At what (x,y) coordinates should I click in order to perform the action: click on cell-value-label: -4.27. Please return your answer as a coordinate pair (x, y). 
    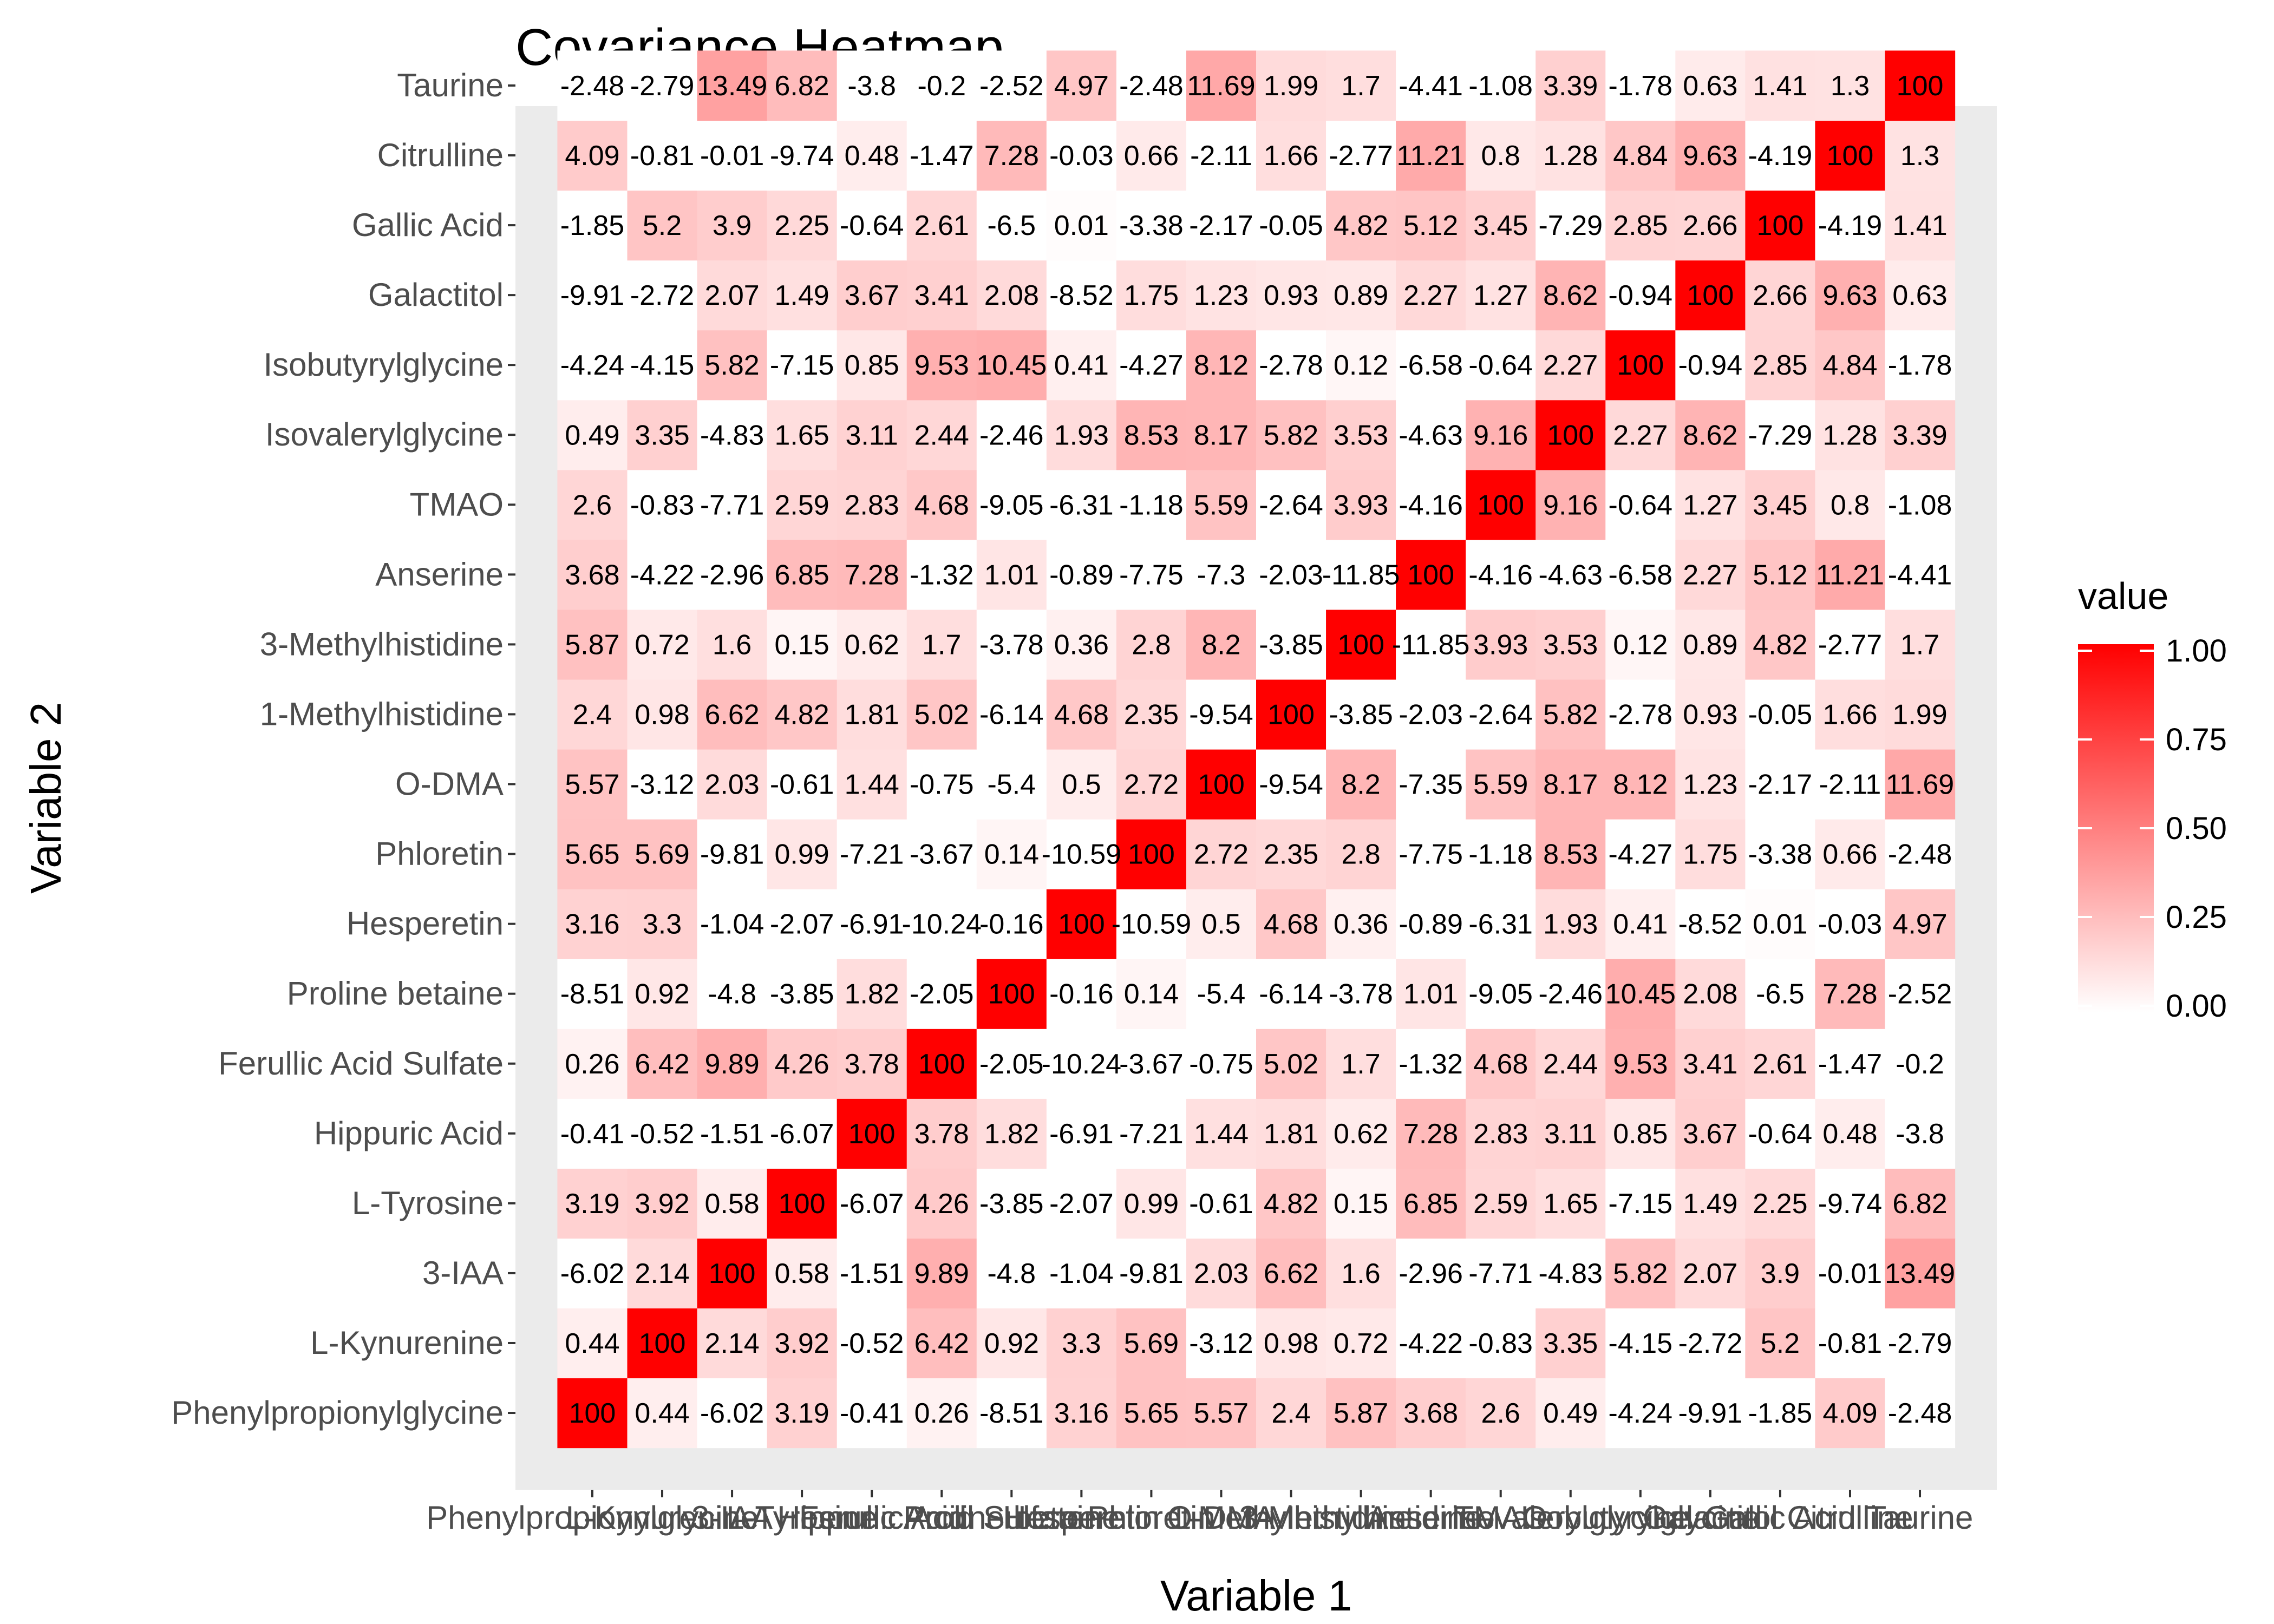
    Looking at the image, I should click on (1151, 365).